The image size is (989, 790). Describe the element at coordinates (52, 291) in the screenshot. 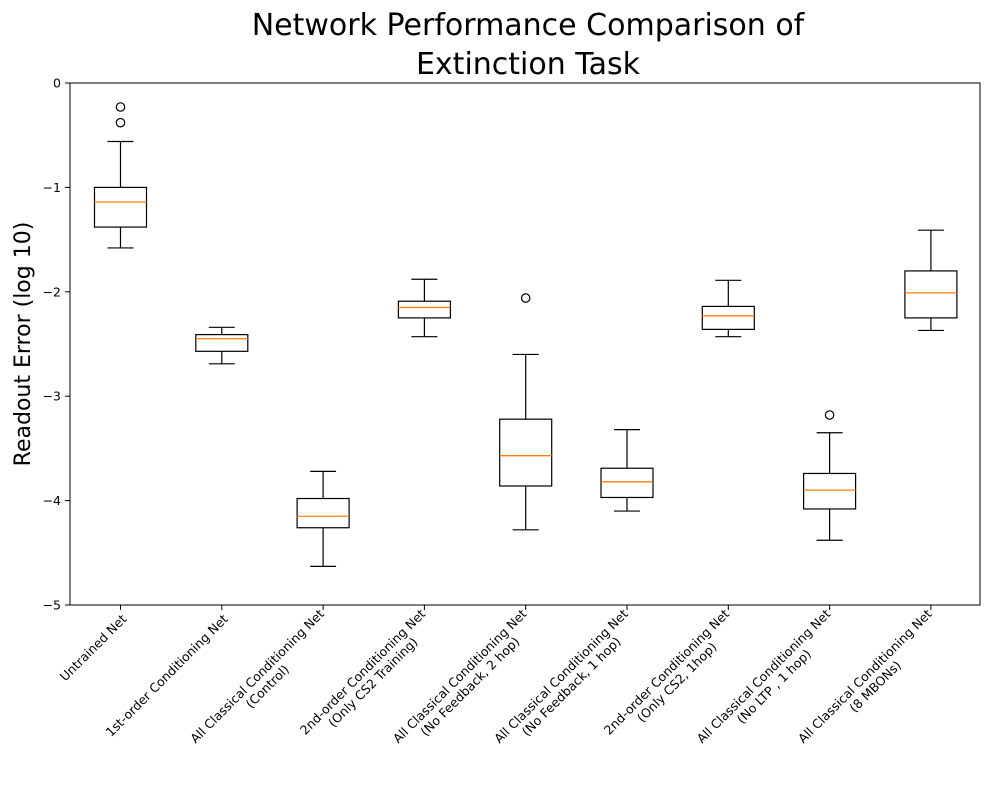

I see `y-tick-label: −2` at that location.